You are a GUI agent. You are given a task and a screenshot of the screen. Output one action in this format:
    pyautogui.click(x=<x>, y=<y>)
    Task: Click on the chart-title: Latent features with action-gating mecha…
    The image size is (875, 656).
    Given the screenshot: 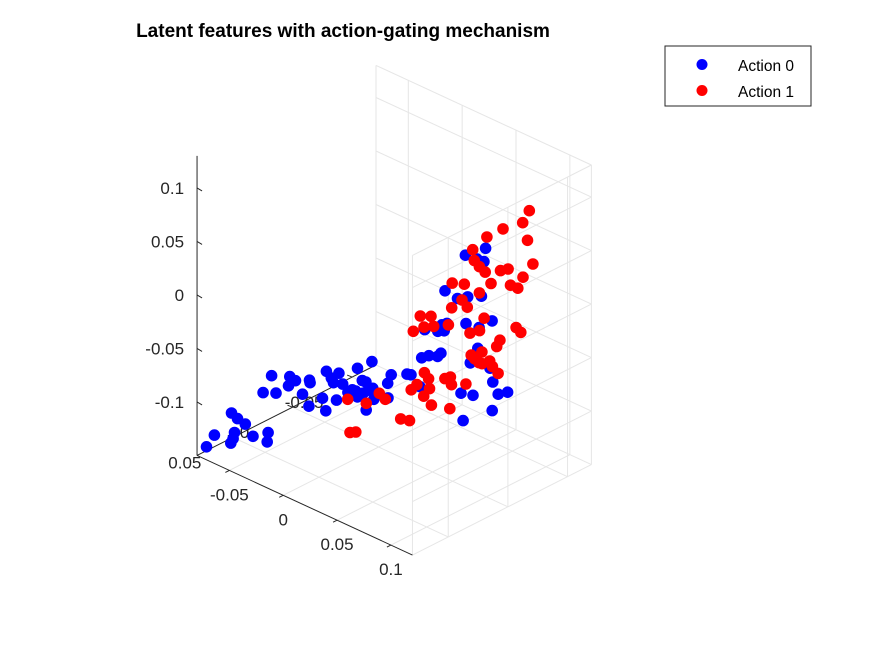 What is the action you would take?
    pyautogui.click(x=343, y=31)
    